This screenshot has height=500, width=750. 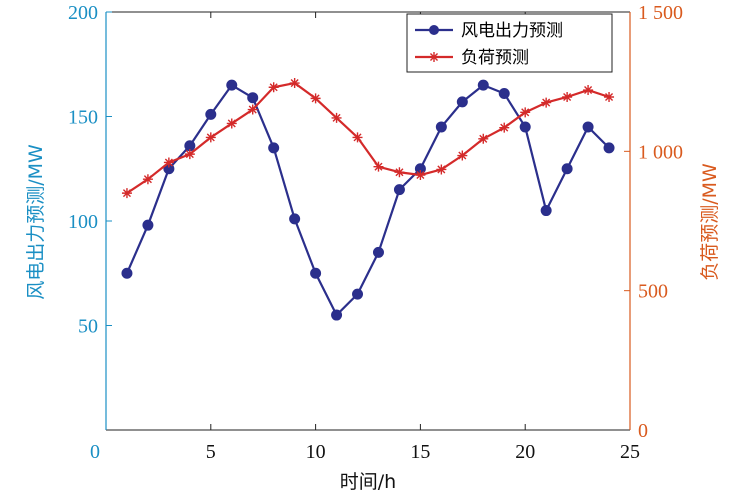 I want to click on left-axis-ticks: 50 100 150 200 0, so click(x=90, y=232).